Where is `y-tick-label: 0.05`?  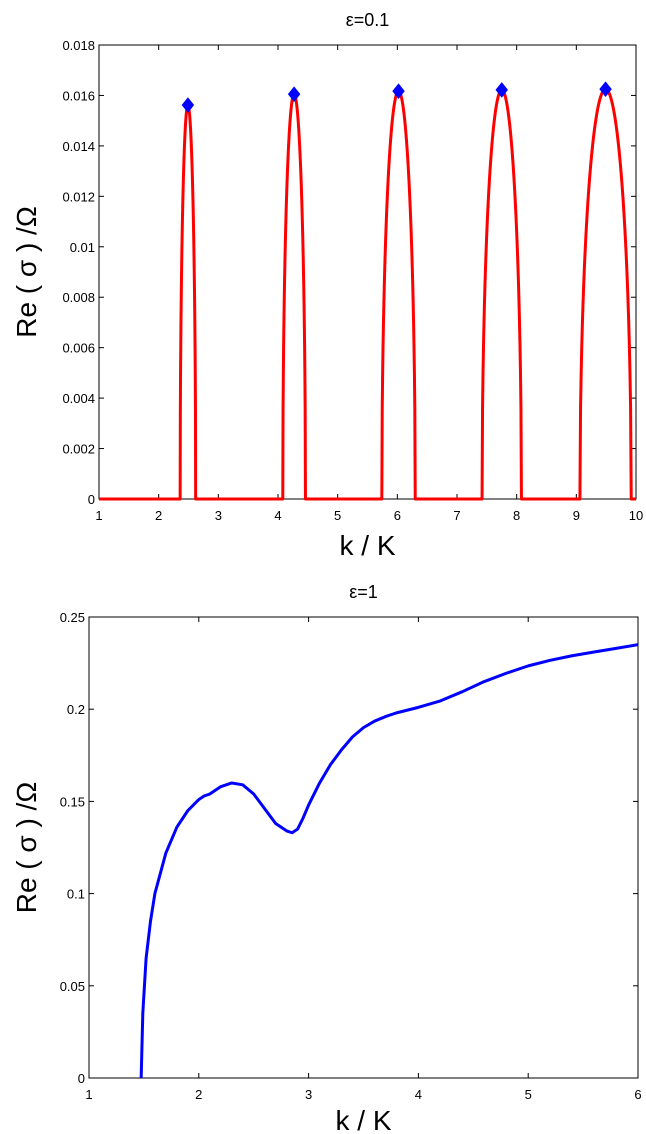 y-tick-label: 0.05 is located at coordinates (72, 986).